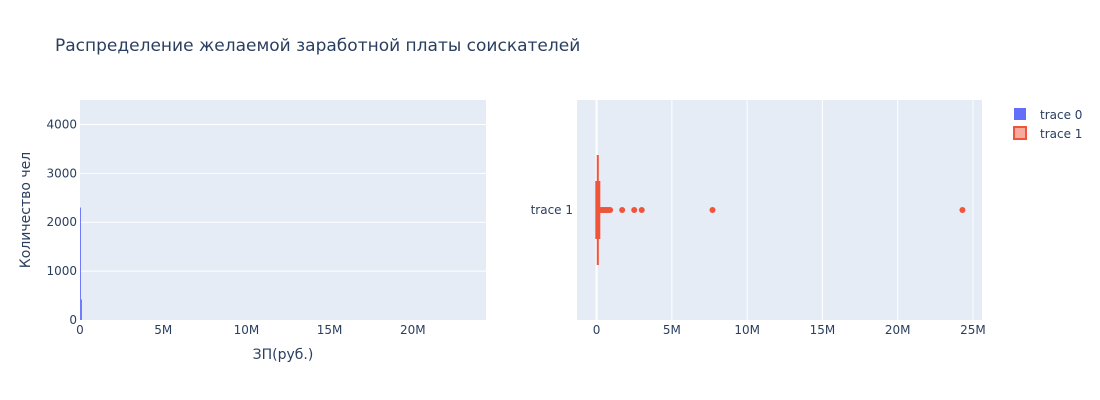 The image size is (1100, 400). Describe the element at coordinates (80, 330) in the screenshot. I see `histogram-x-tick-label: 0` at that location.